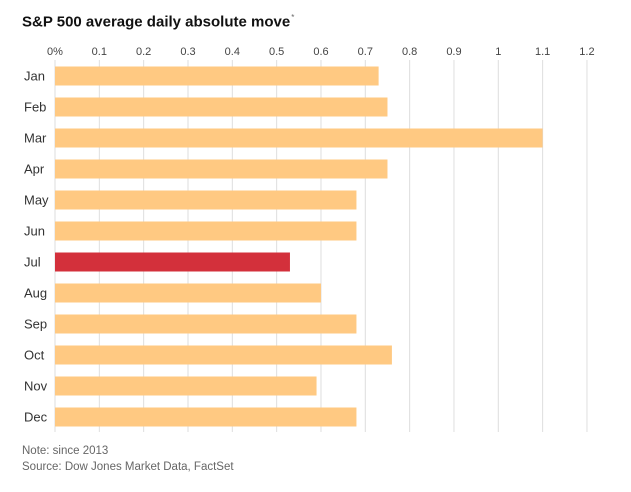  I want to click on category-labels: Jan Feb Mar Apr May Jun Jul Aug Sep Oct Nov Dec, so click(36, 247).